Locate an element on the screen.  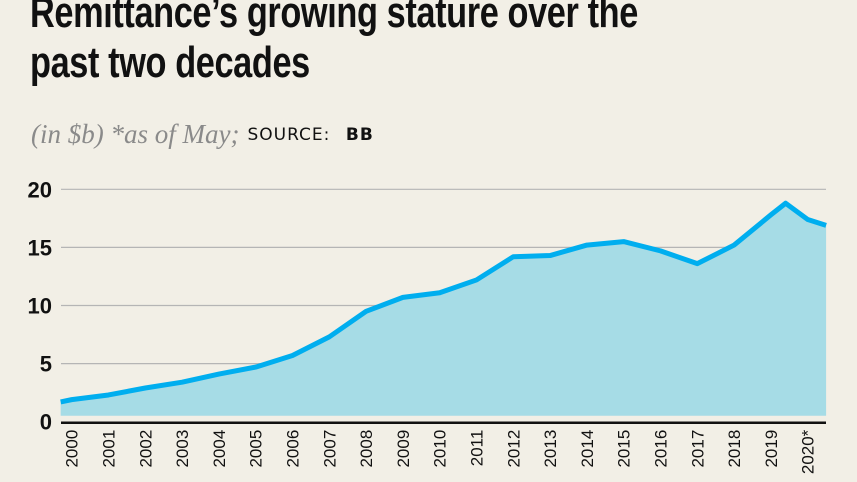
source-label: SOURCE: is located at coordinates (289, 135).